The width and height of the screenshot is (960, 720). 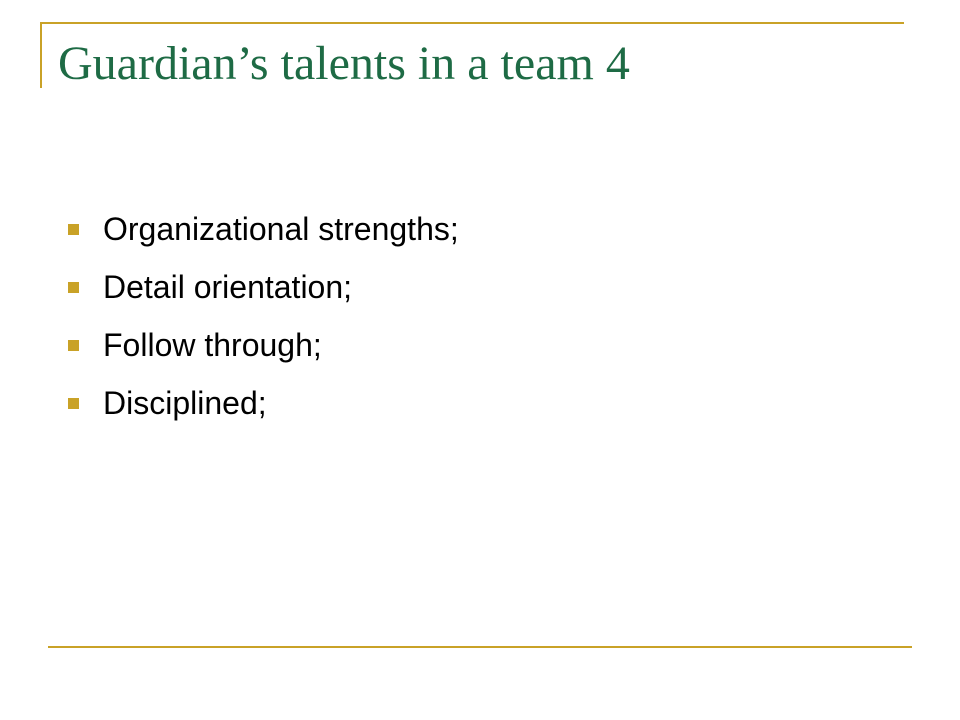 I want to click on bullet-text: Follow through;, so click(x=212, y=344).